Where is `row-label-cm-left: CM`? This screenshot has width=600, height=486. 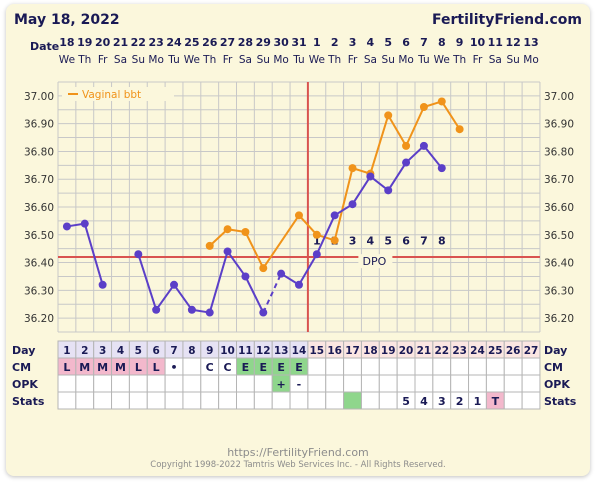 row-label-cm-left: CM is located at coordinates (21, 367).